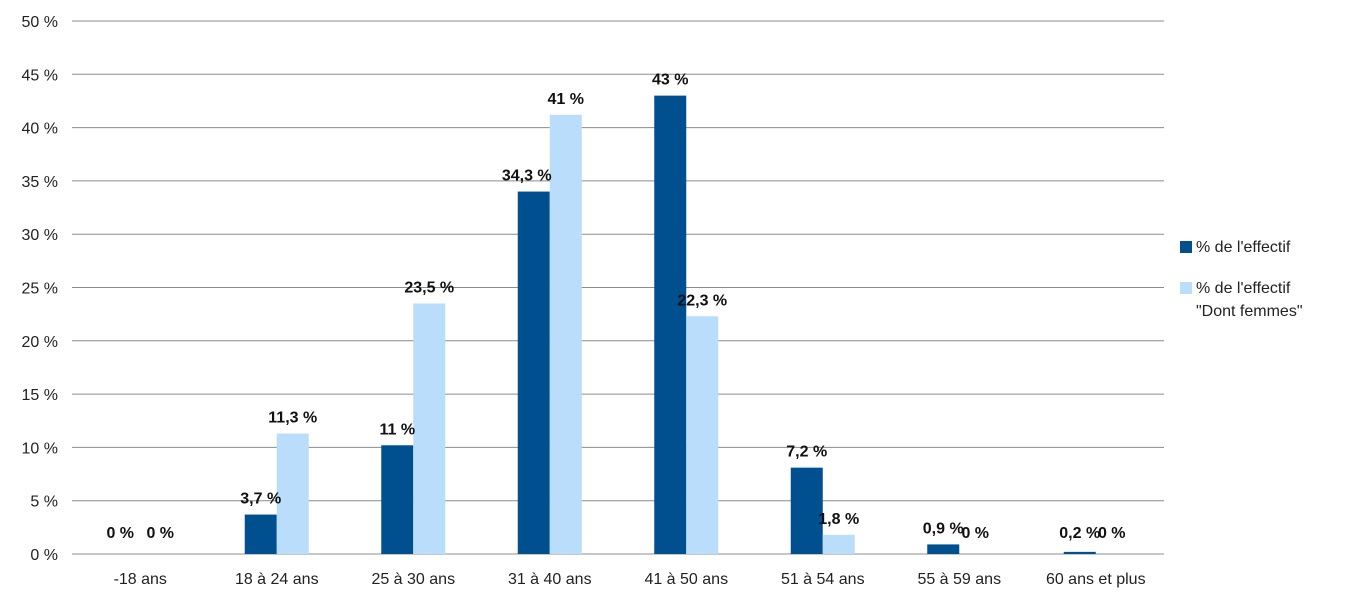 This screenshot has height=596, width=1352. Describe the element at coordinates (44, 502) in the screenshot. I see `y-tick-label: 5 %` at that location.